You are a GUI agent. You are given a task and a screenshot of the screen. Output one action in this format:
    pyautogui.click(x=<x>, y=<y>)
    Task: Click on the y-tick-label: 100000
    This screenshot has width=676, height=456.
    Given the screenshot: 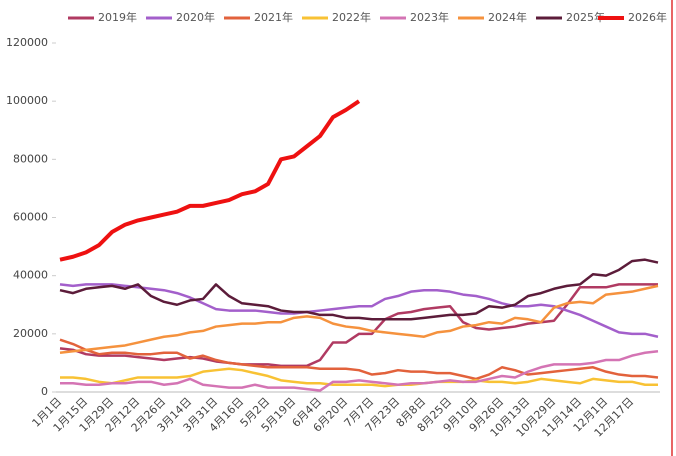 What is the action you would take?
    pyautogui.click(x=27, y=100)
    